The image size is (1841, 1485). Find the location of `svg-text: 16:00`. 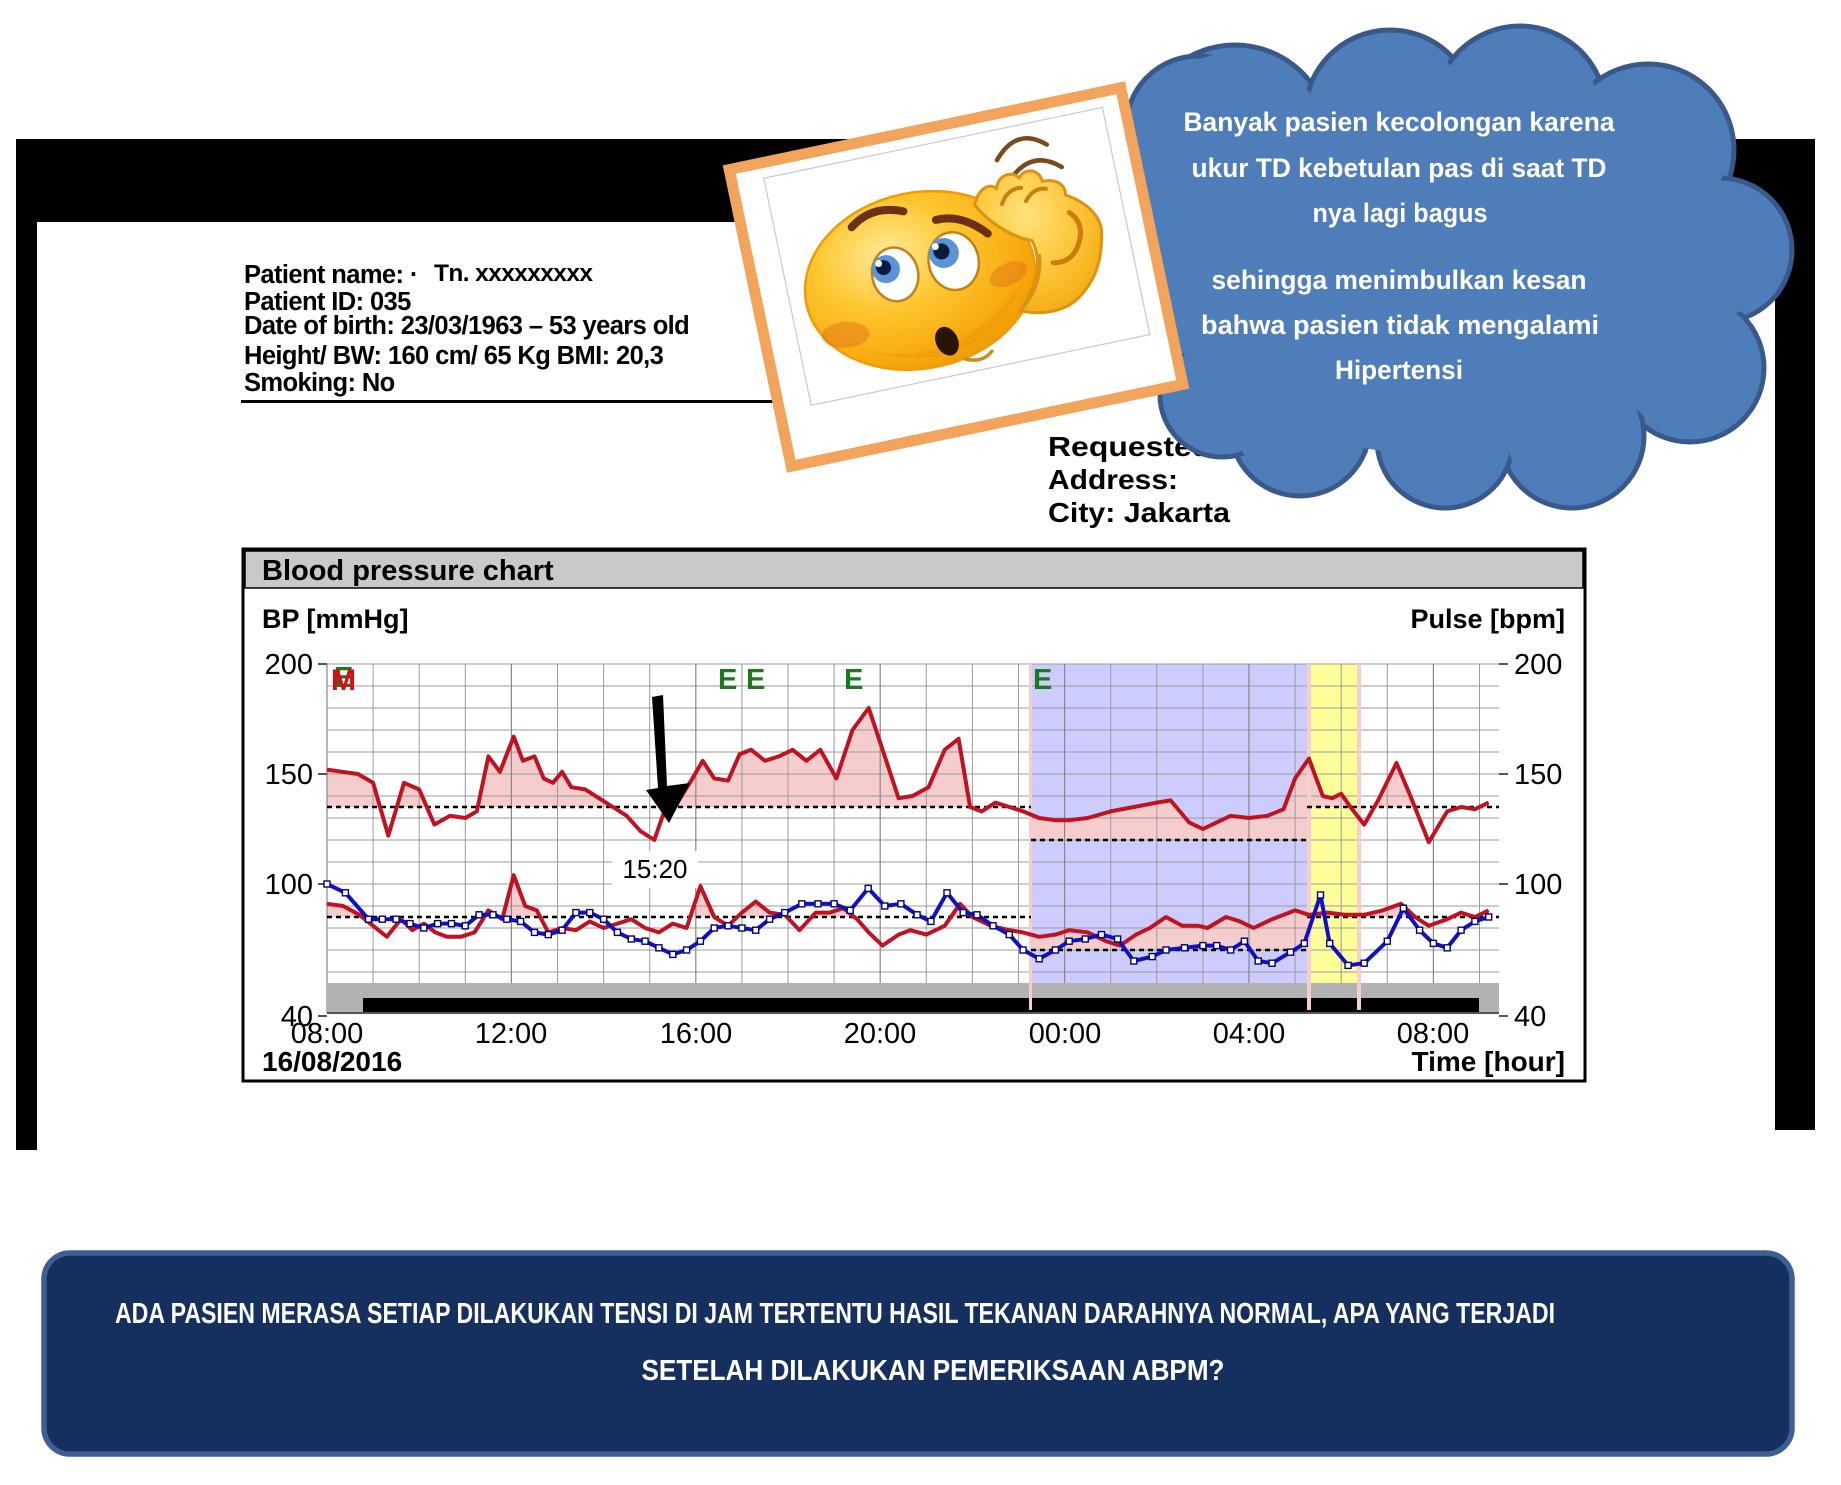

svg-text: 16:00 is located at coordinates (696, 1034).